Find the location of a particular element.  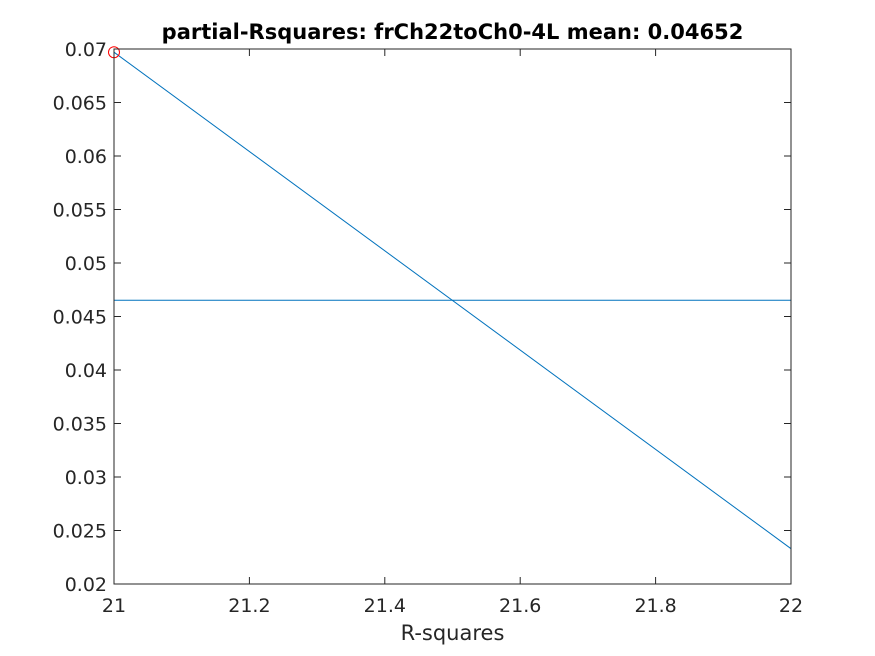

y-tick-label: 0.02 is located at coordinates (86, 585).